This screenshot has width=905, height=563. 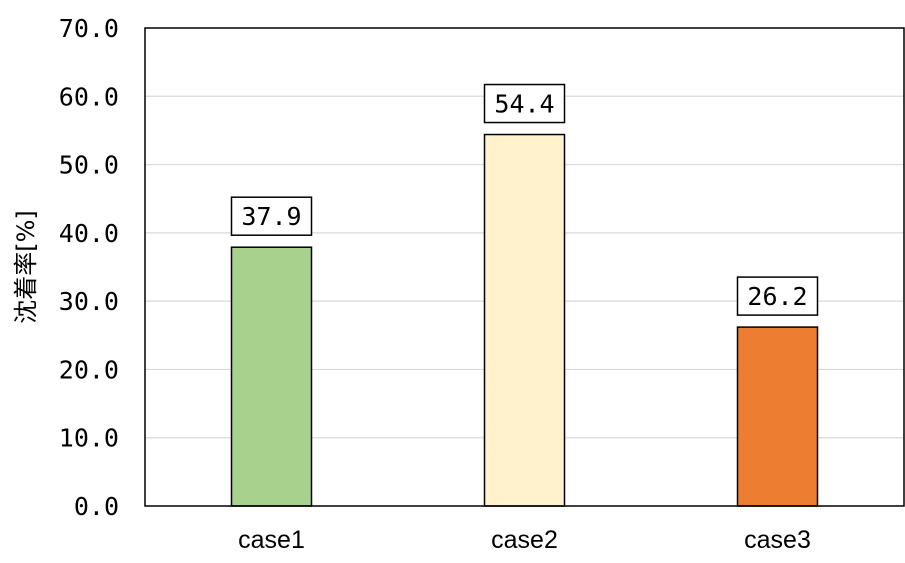 I want to click on data-label-case3: 26.2, so click(x=777, y=296).